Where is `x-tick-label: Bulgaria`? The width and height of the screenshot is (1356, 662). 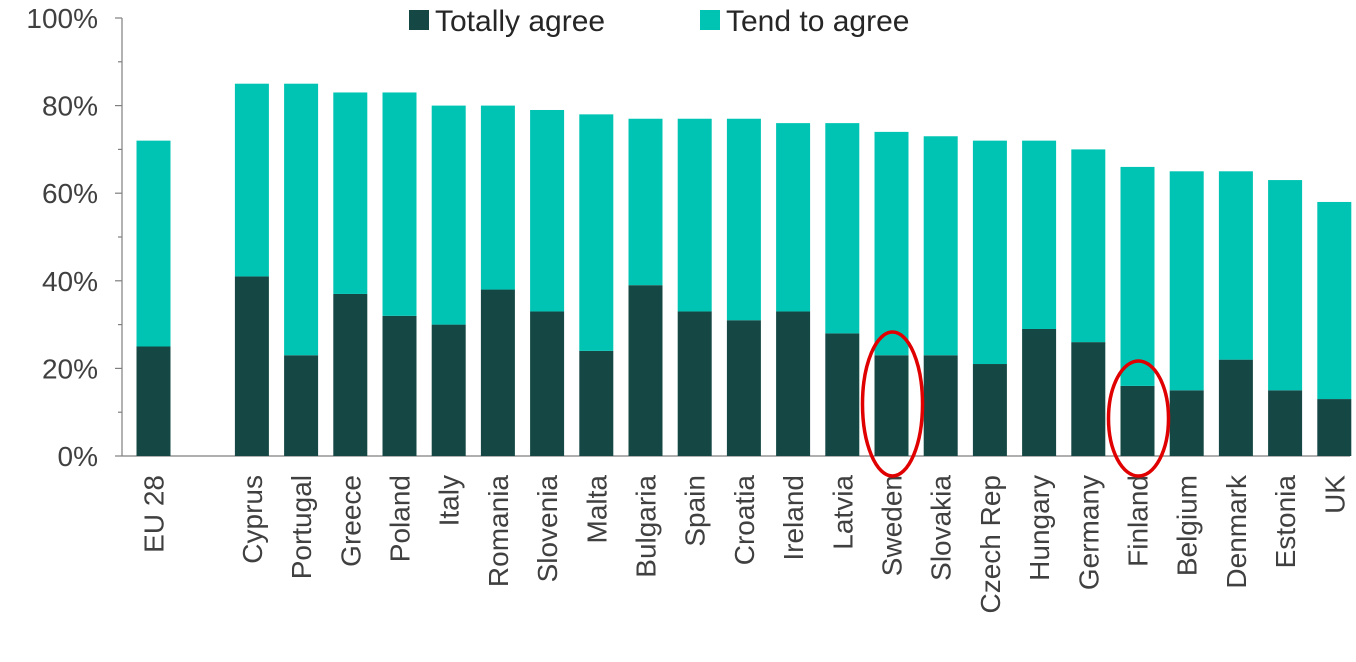
x-tick-label: Bulgaria is located at coordinates (646, 526).